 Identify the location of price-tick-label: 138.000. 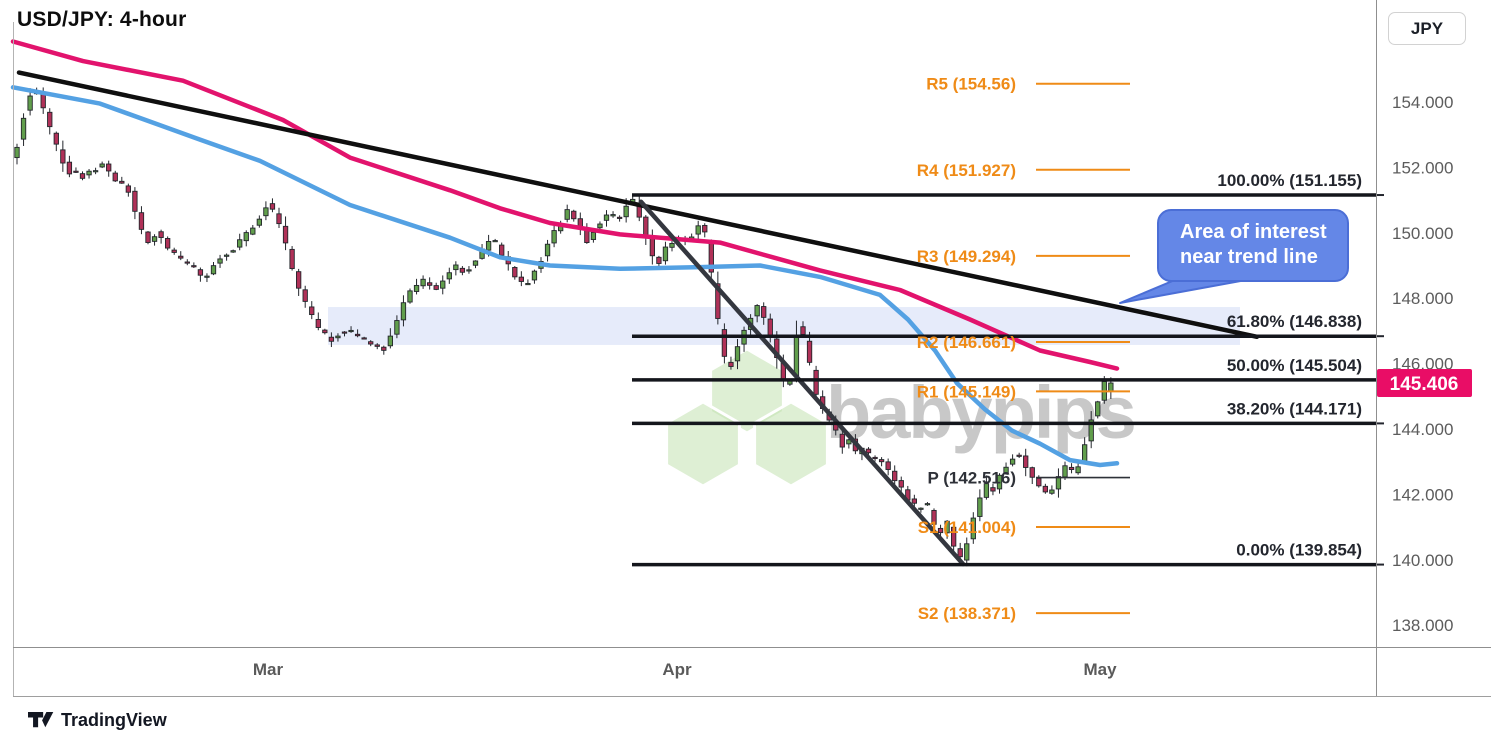
(1422, 625).